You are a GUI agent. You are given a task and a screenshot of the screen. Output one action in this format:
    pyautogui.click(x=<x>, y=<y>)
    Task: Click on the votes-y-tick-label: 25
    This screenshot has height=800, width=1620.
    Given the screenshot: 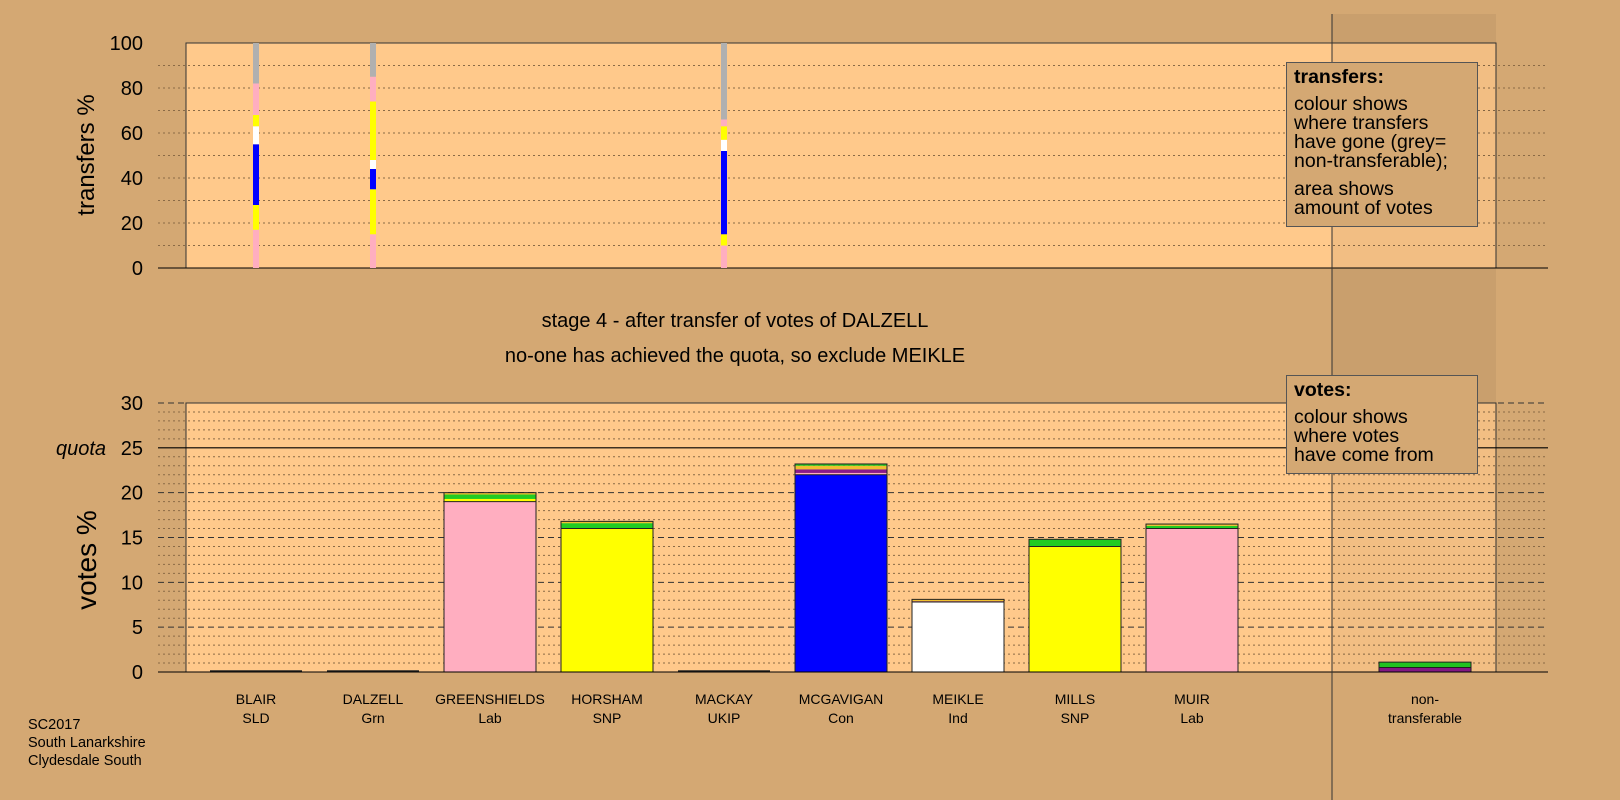 What is the action you would take?
    pyautogui.click(x=132, y=449)
    